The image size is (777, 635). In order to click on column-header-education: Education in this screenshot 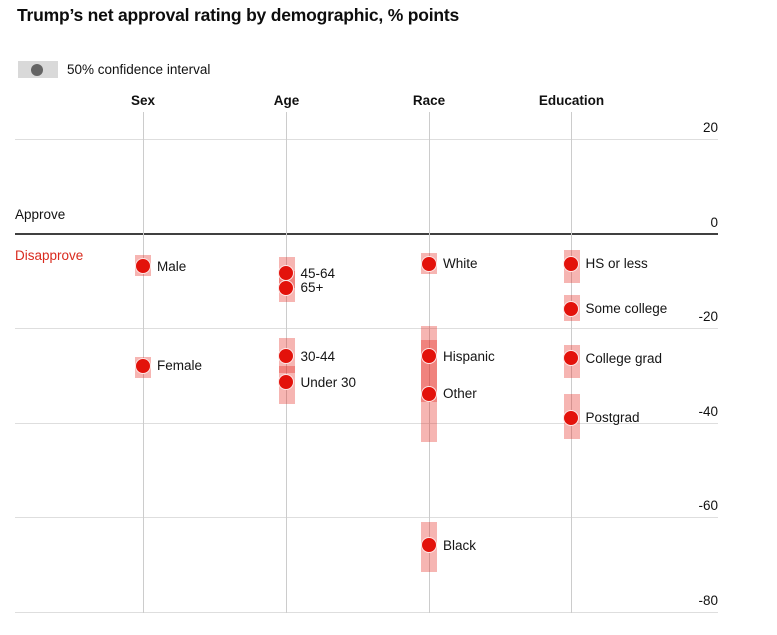, I will do `click(571, 100)`.